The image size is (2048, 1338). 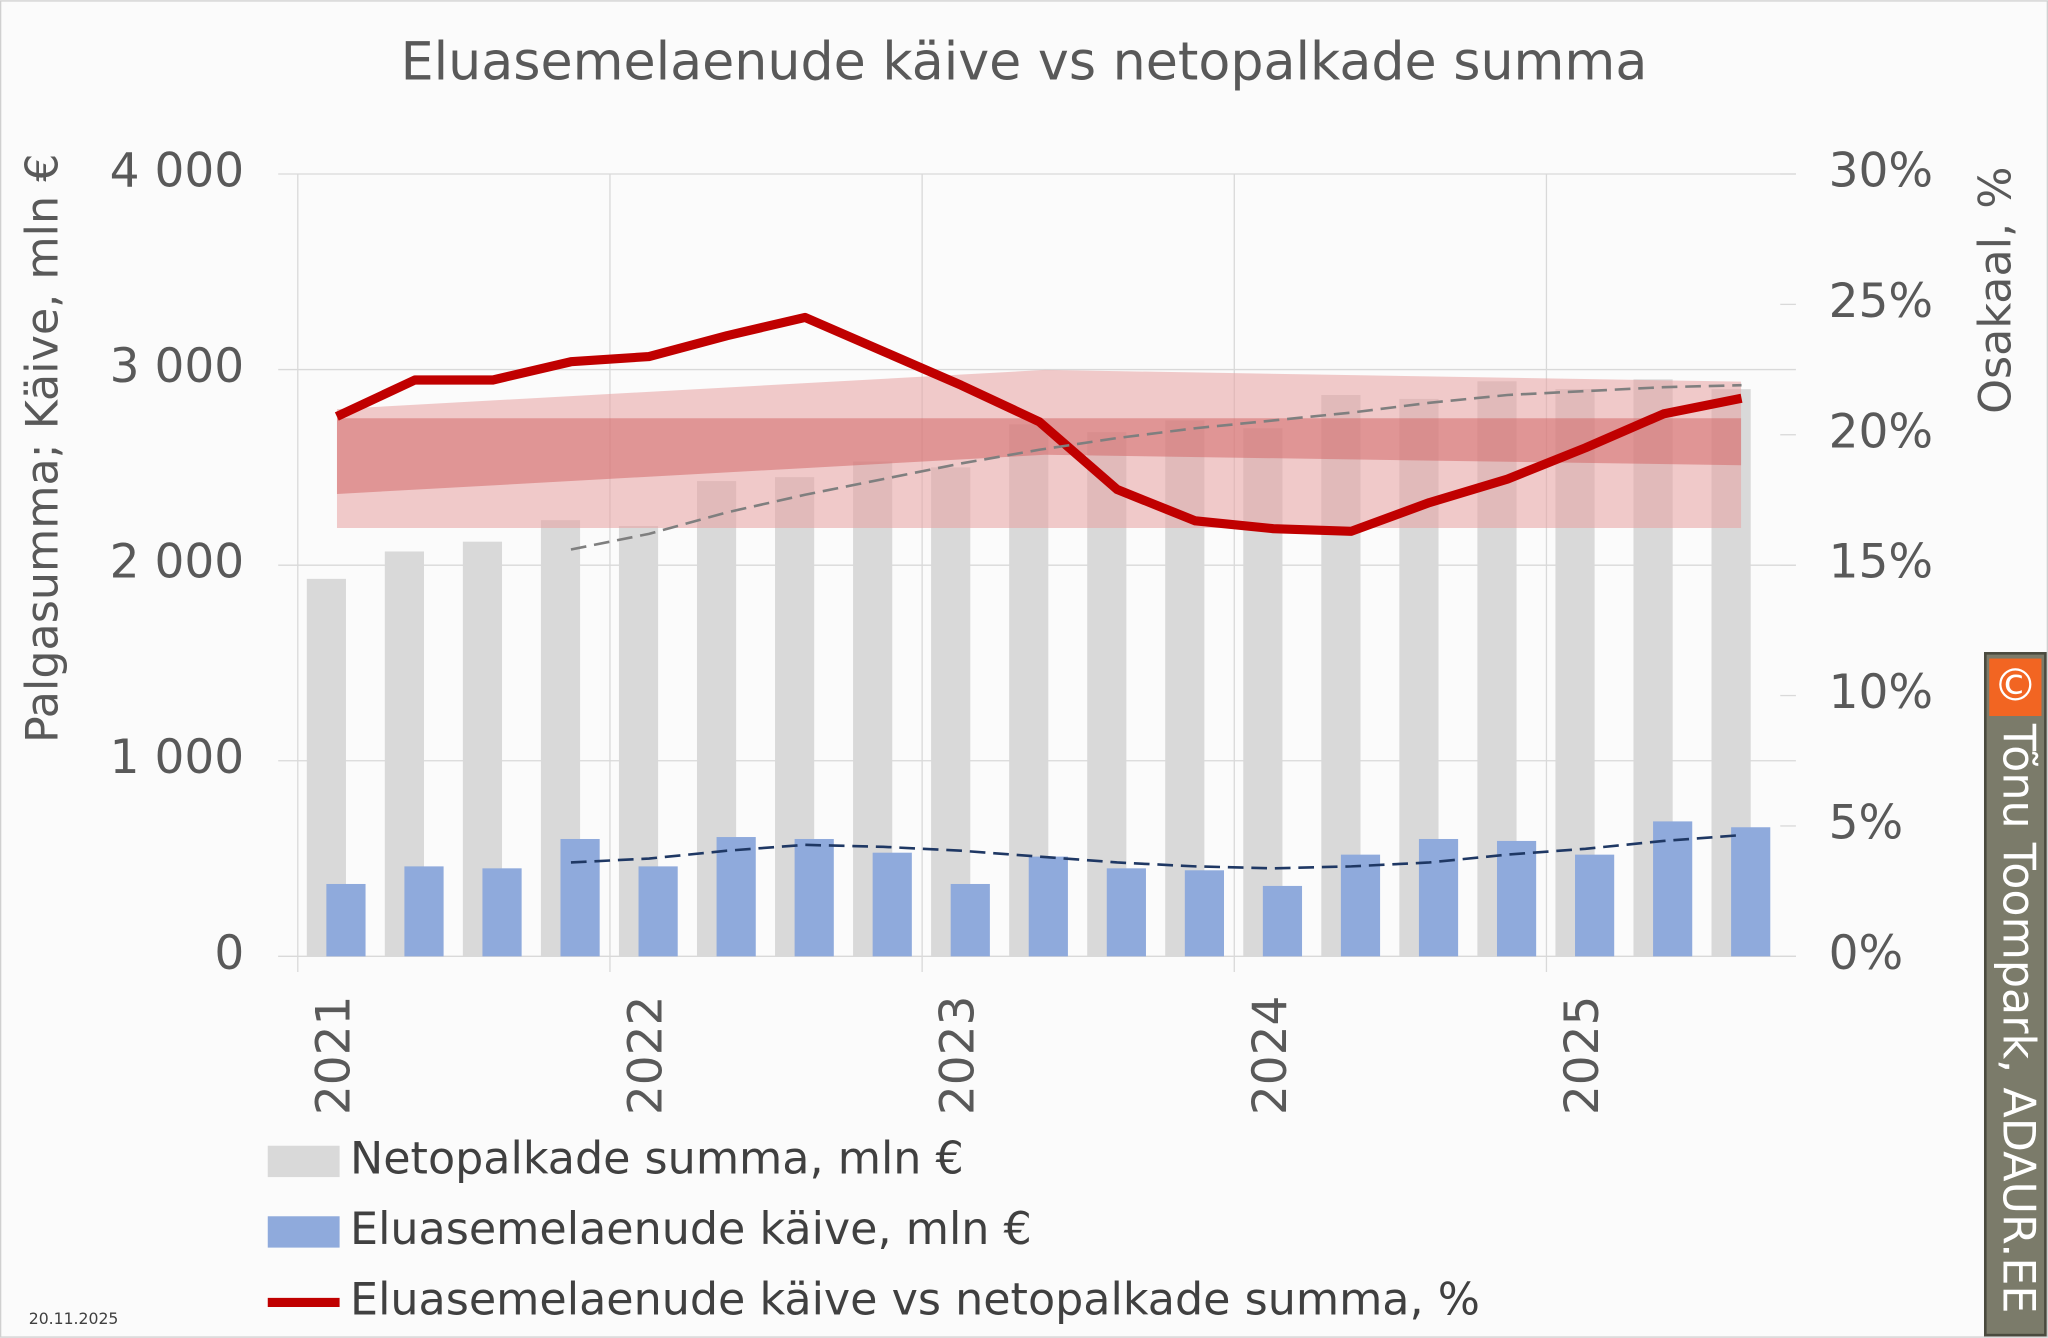 I want to click on y2-axis-title: Osakaal, %, so click(x=1995, y=290).